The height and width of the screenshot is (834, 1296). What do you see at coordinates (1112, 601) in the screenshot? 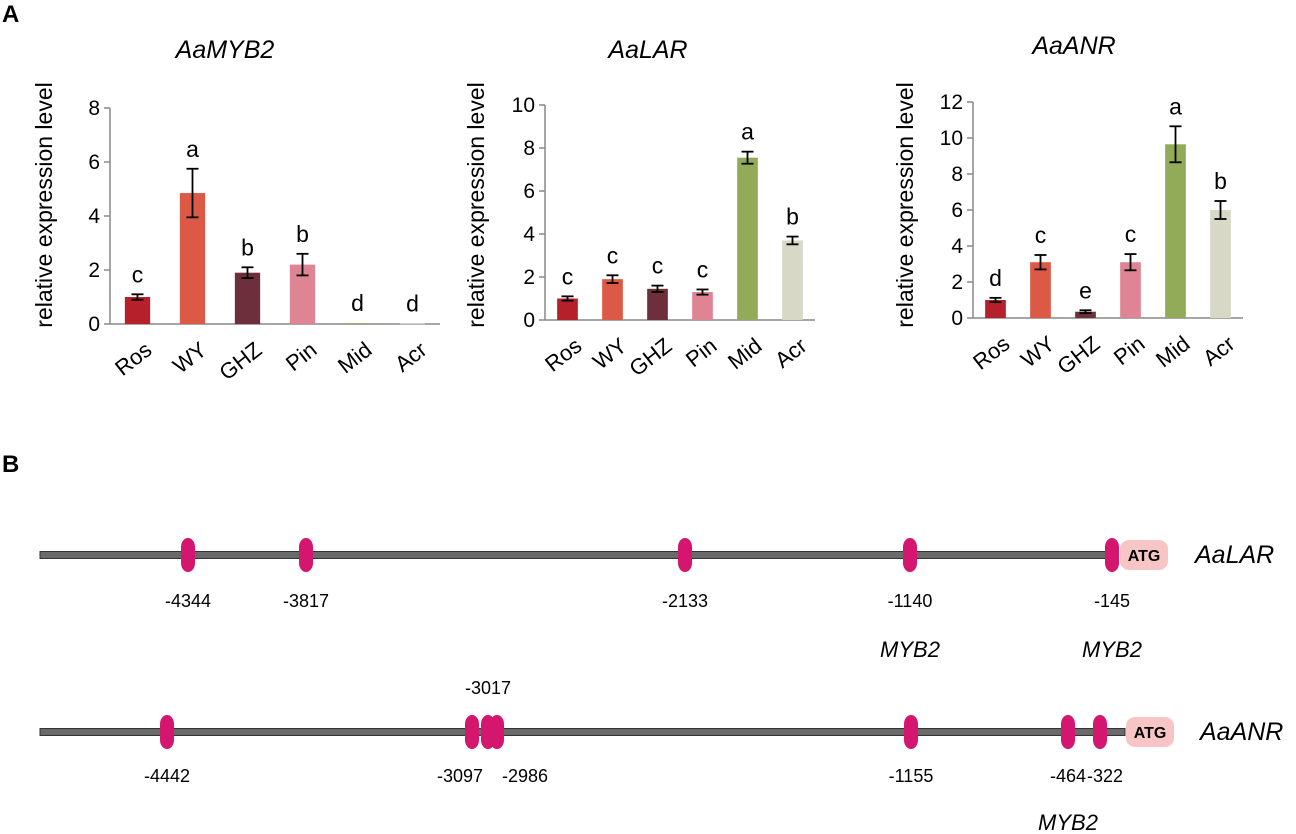
I see `site-position-145: -145` at bounding box center [1112, 601].